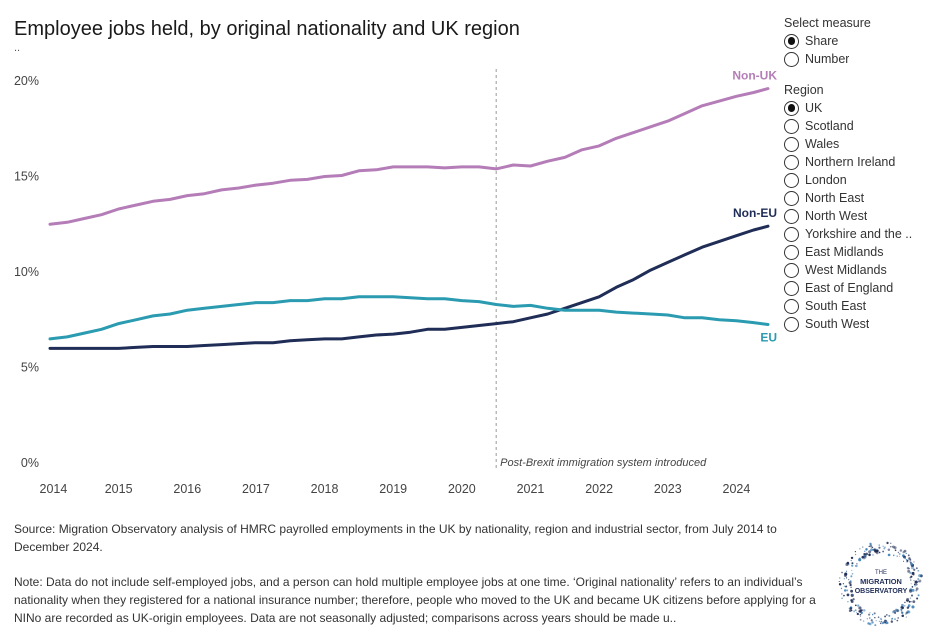  Describe the element at coordinates (880, 584) in the screenshot. I see `migration-observatory-logo: THE MIGRATION OBSERVATORY` at that location.